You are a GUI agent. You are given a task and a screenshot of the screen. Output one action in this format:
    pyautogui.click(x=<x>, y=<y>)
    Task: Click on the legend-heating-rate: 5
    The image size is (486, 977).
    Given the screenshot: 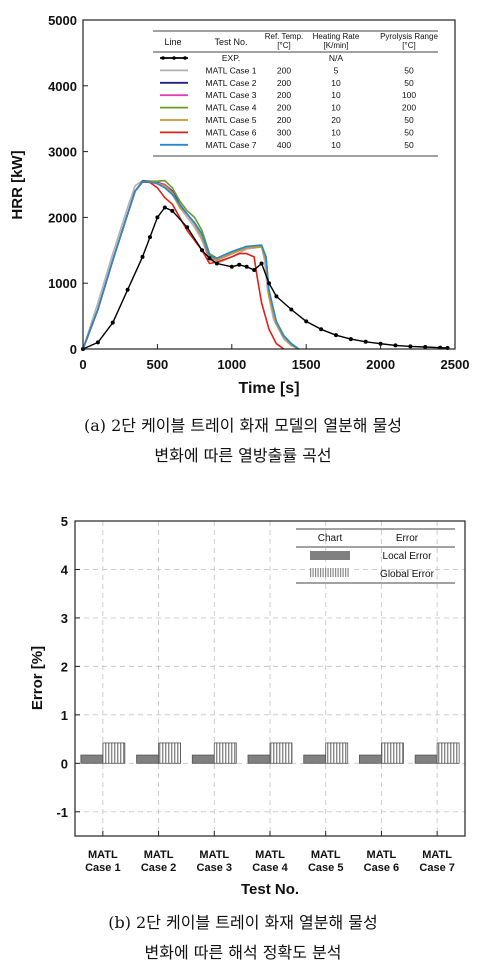 What is the action you would take?
    pyautogui.click(x=336, y=70)
    